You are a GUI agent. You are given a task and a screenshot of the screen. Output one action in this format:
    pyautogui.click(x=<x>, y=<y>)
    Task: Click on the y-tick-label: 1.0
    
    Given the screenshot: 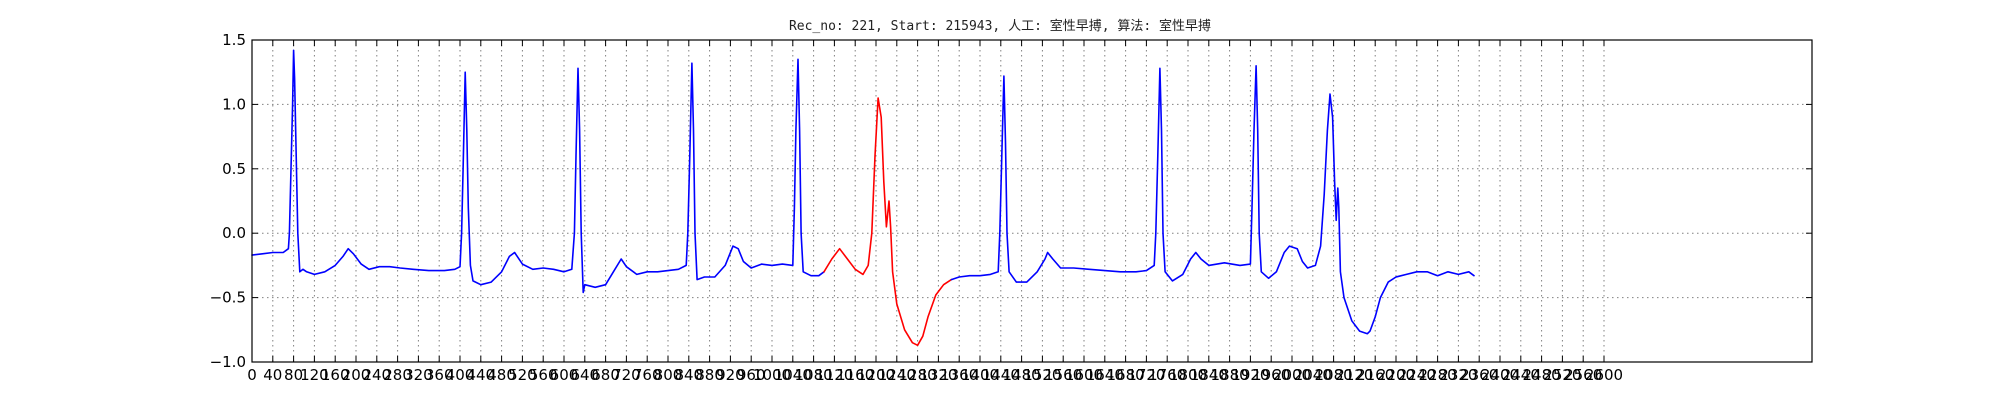 What is the action you would take?
    pyautogui.click(x=234, y=104)
    